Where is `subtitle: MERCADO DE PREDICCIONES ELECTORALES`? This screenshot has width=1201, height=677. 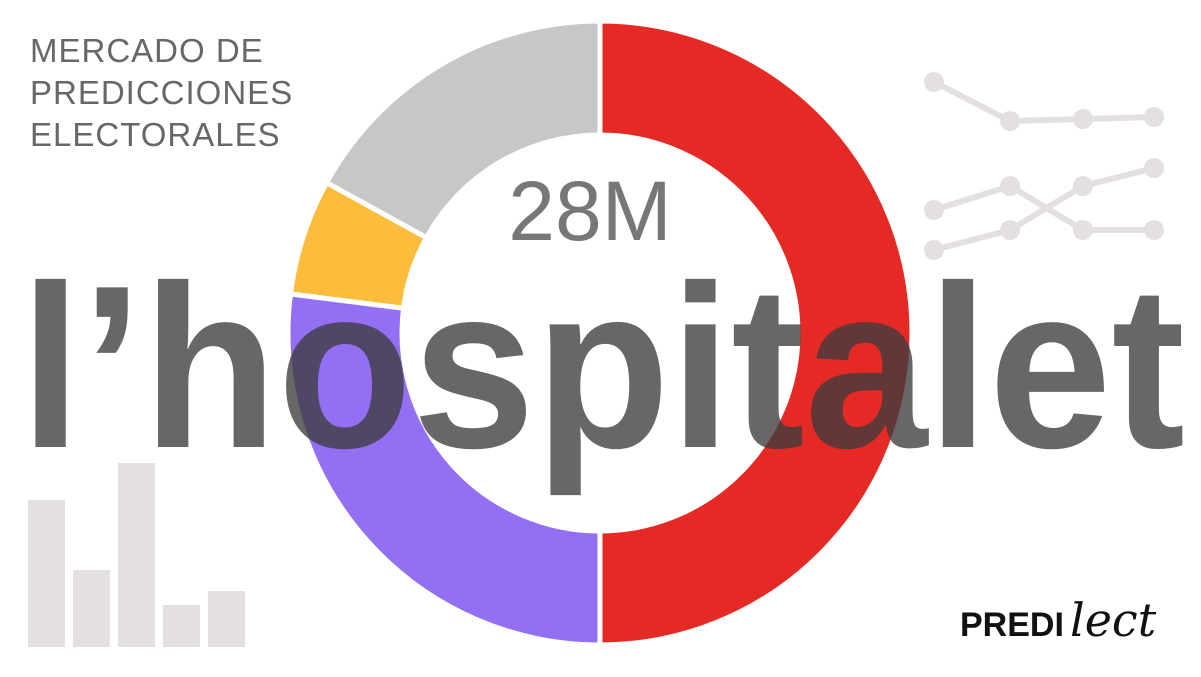 subtitle: MERCADO DE PREDICCIONES ELECTORALES is located at coordinates (161, 92).